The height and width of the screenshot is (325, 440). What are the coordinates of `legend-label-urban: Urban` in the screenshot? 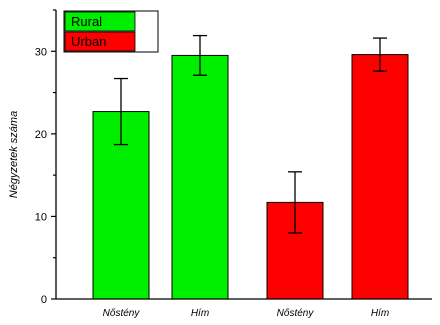 It's located at (88, 41).